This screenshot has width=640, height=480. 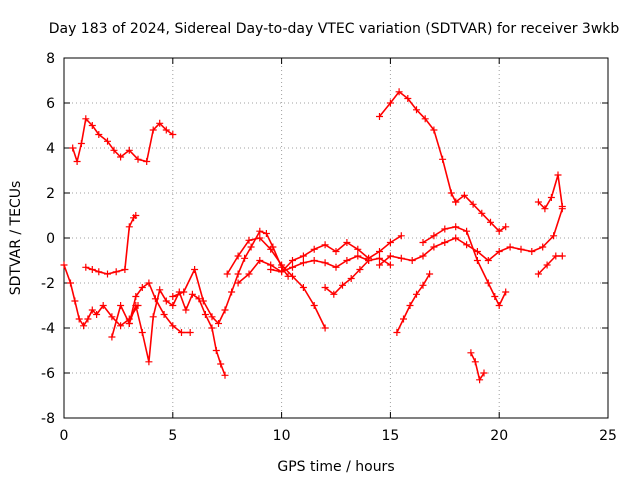 I want to click on y-axis-label: SDTVAR / TECUs, so click(x=16, y=238).